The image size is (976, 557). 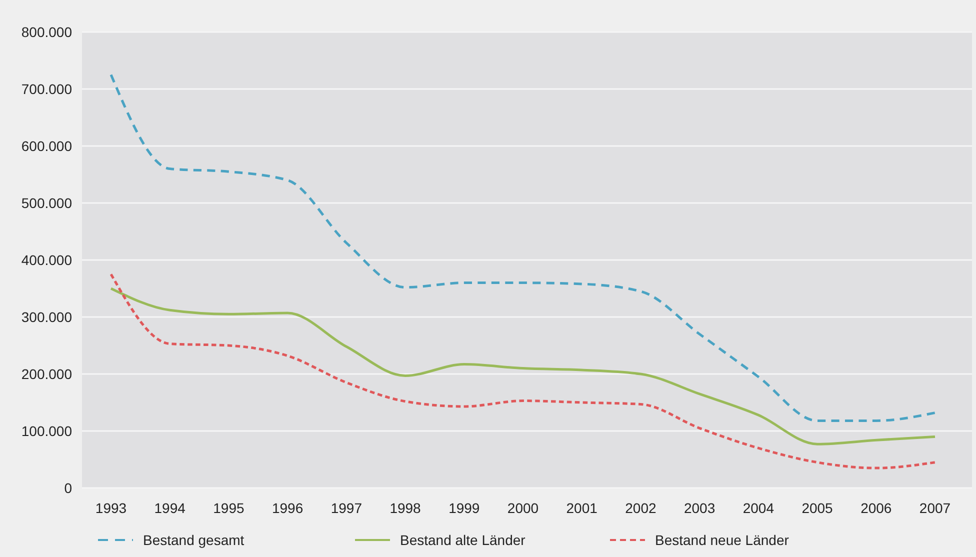 What do you see at coordinates (582, 508) in the screenshot?
I see `x-tick-label: 2001` at bounding box center [582, 508].